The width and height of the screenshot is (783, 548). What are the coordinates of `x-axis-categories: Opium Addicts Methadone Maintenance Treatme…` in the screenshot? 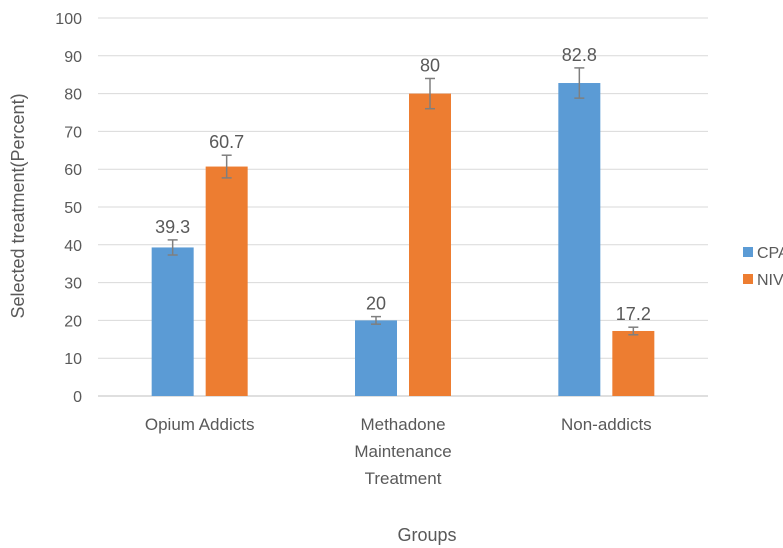 It's located at (398, 451).